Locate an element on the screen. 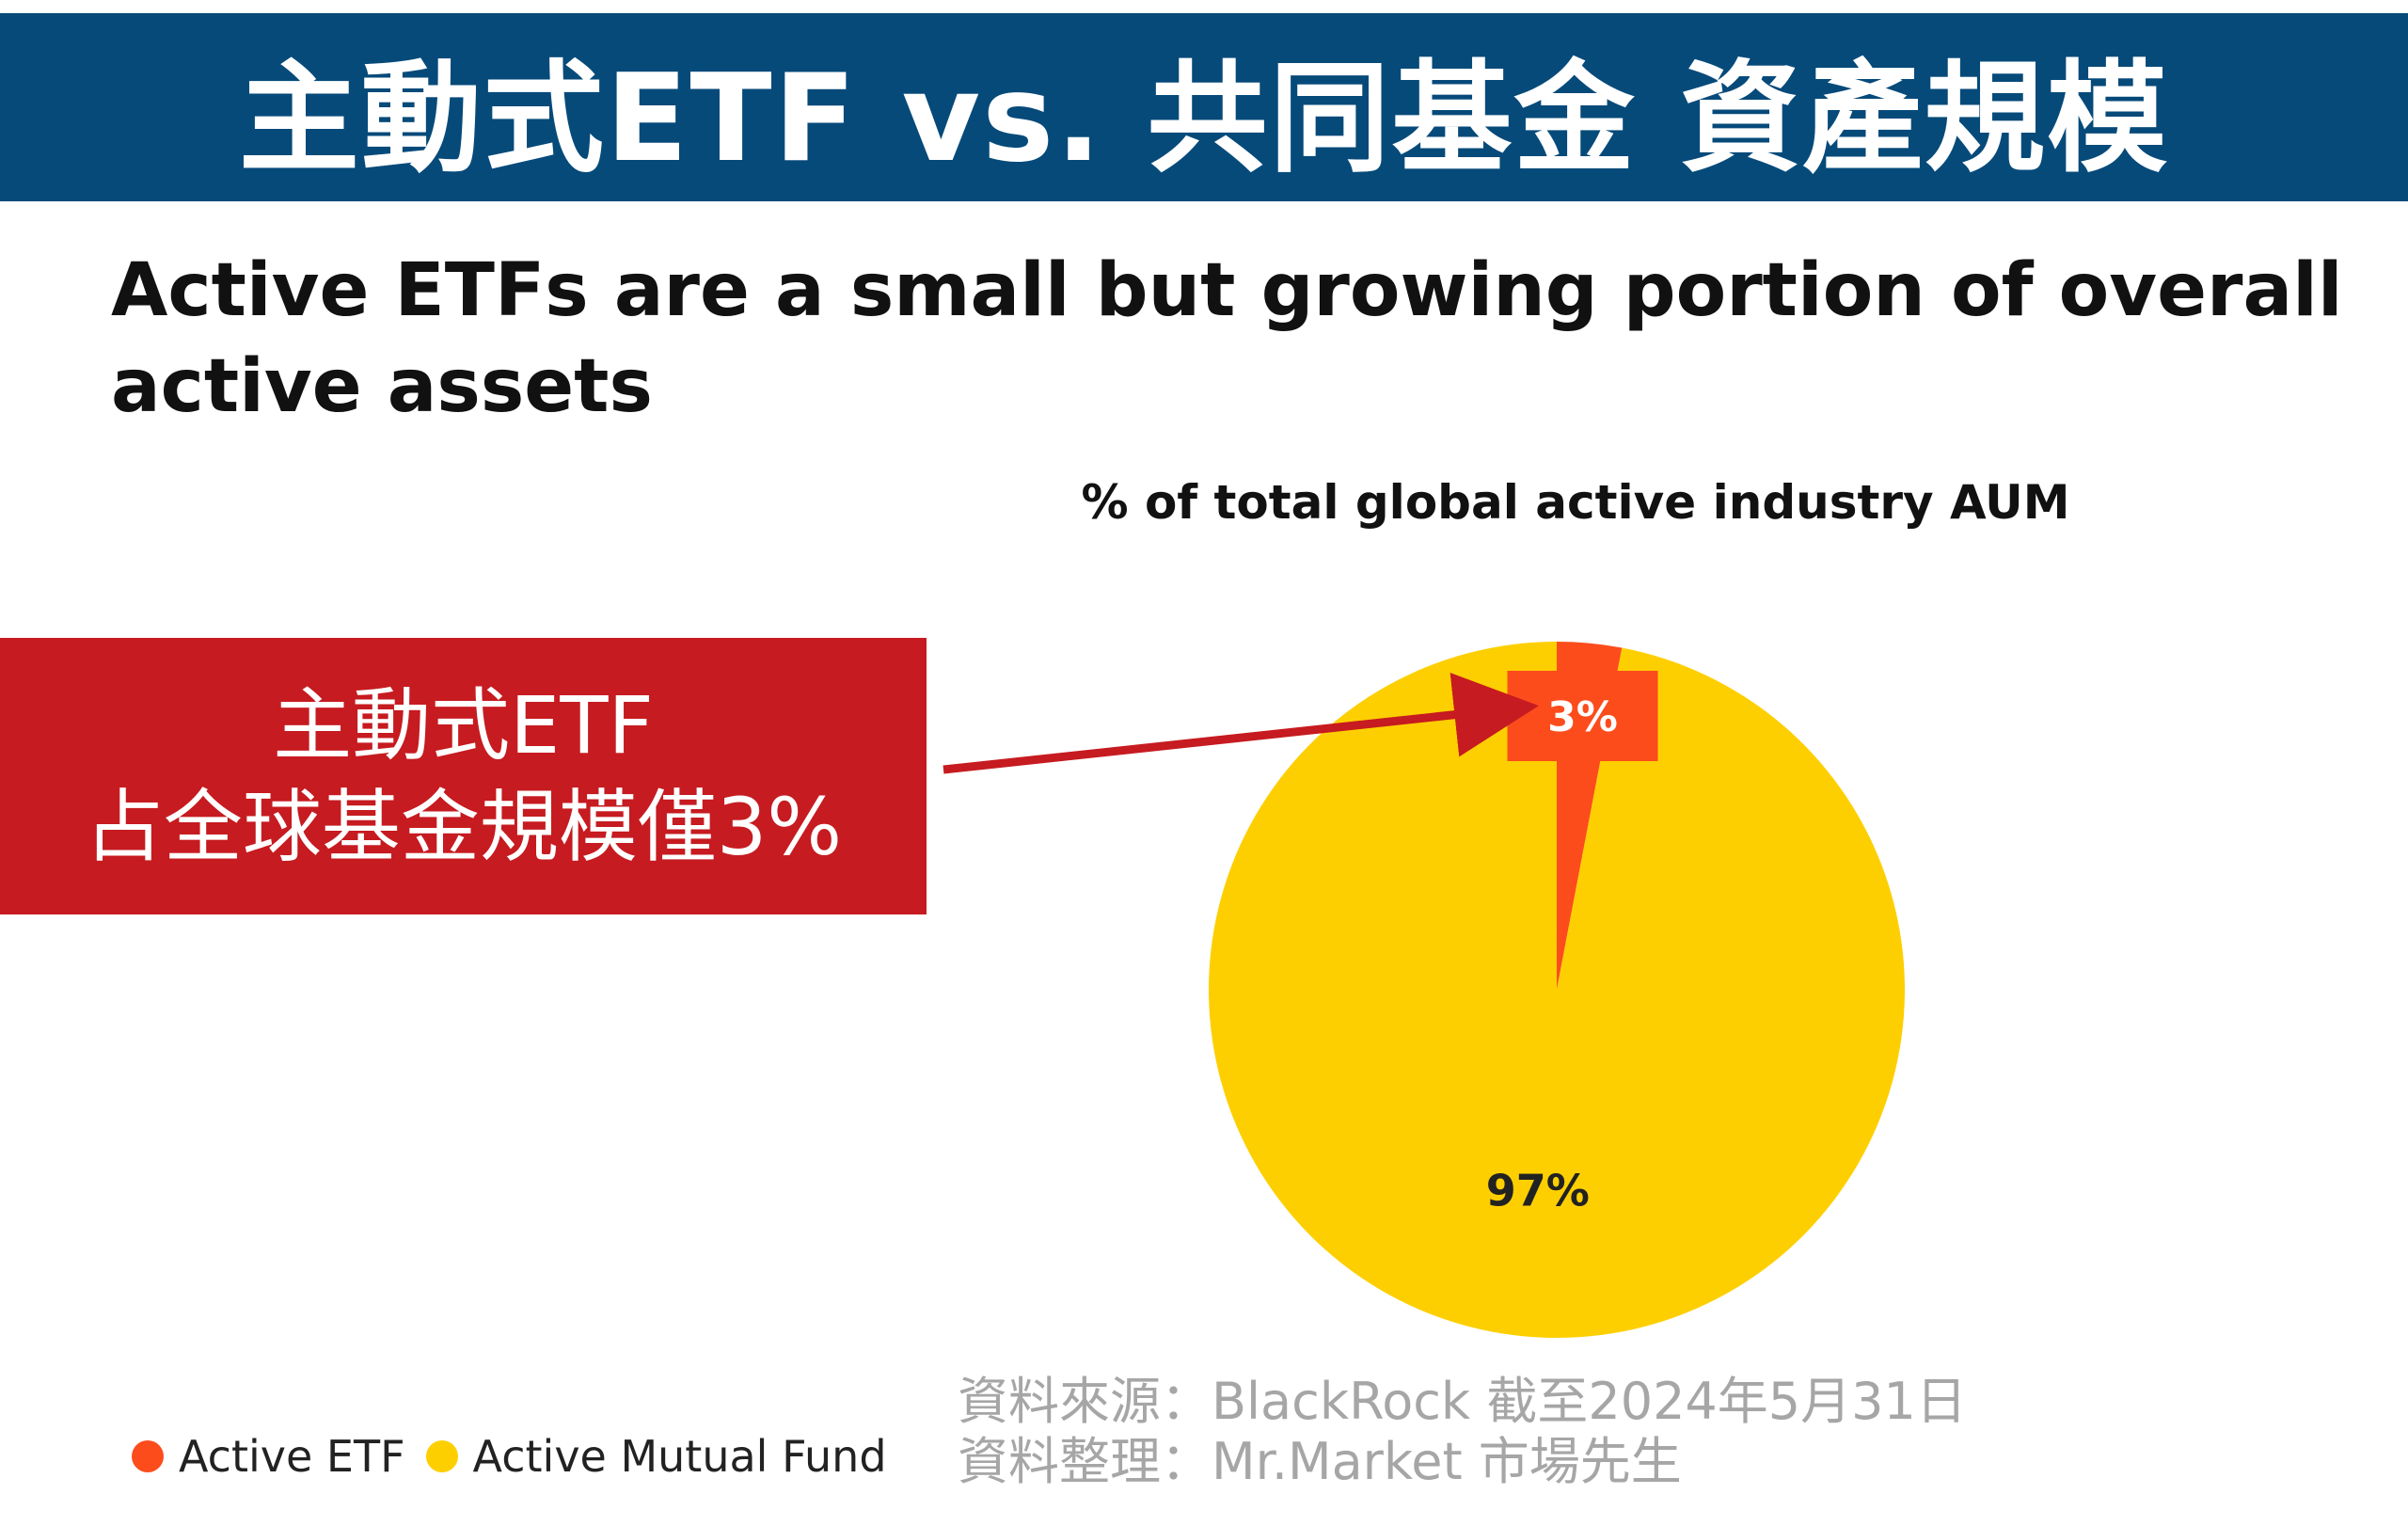 This screenshot has height=1526, width=2408. legend-swatch-active-mutual-fund is located at coordinates (442, 1456).